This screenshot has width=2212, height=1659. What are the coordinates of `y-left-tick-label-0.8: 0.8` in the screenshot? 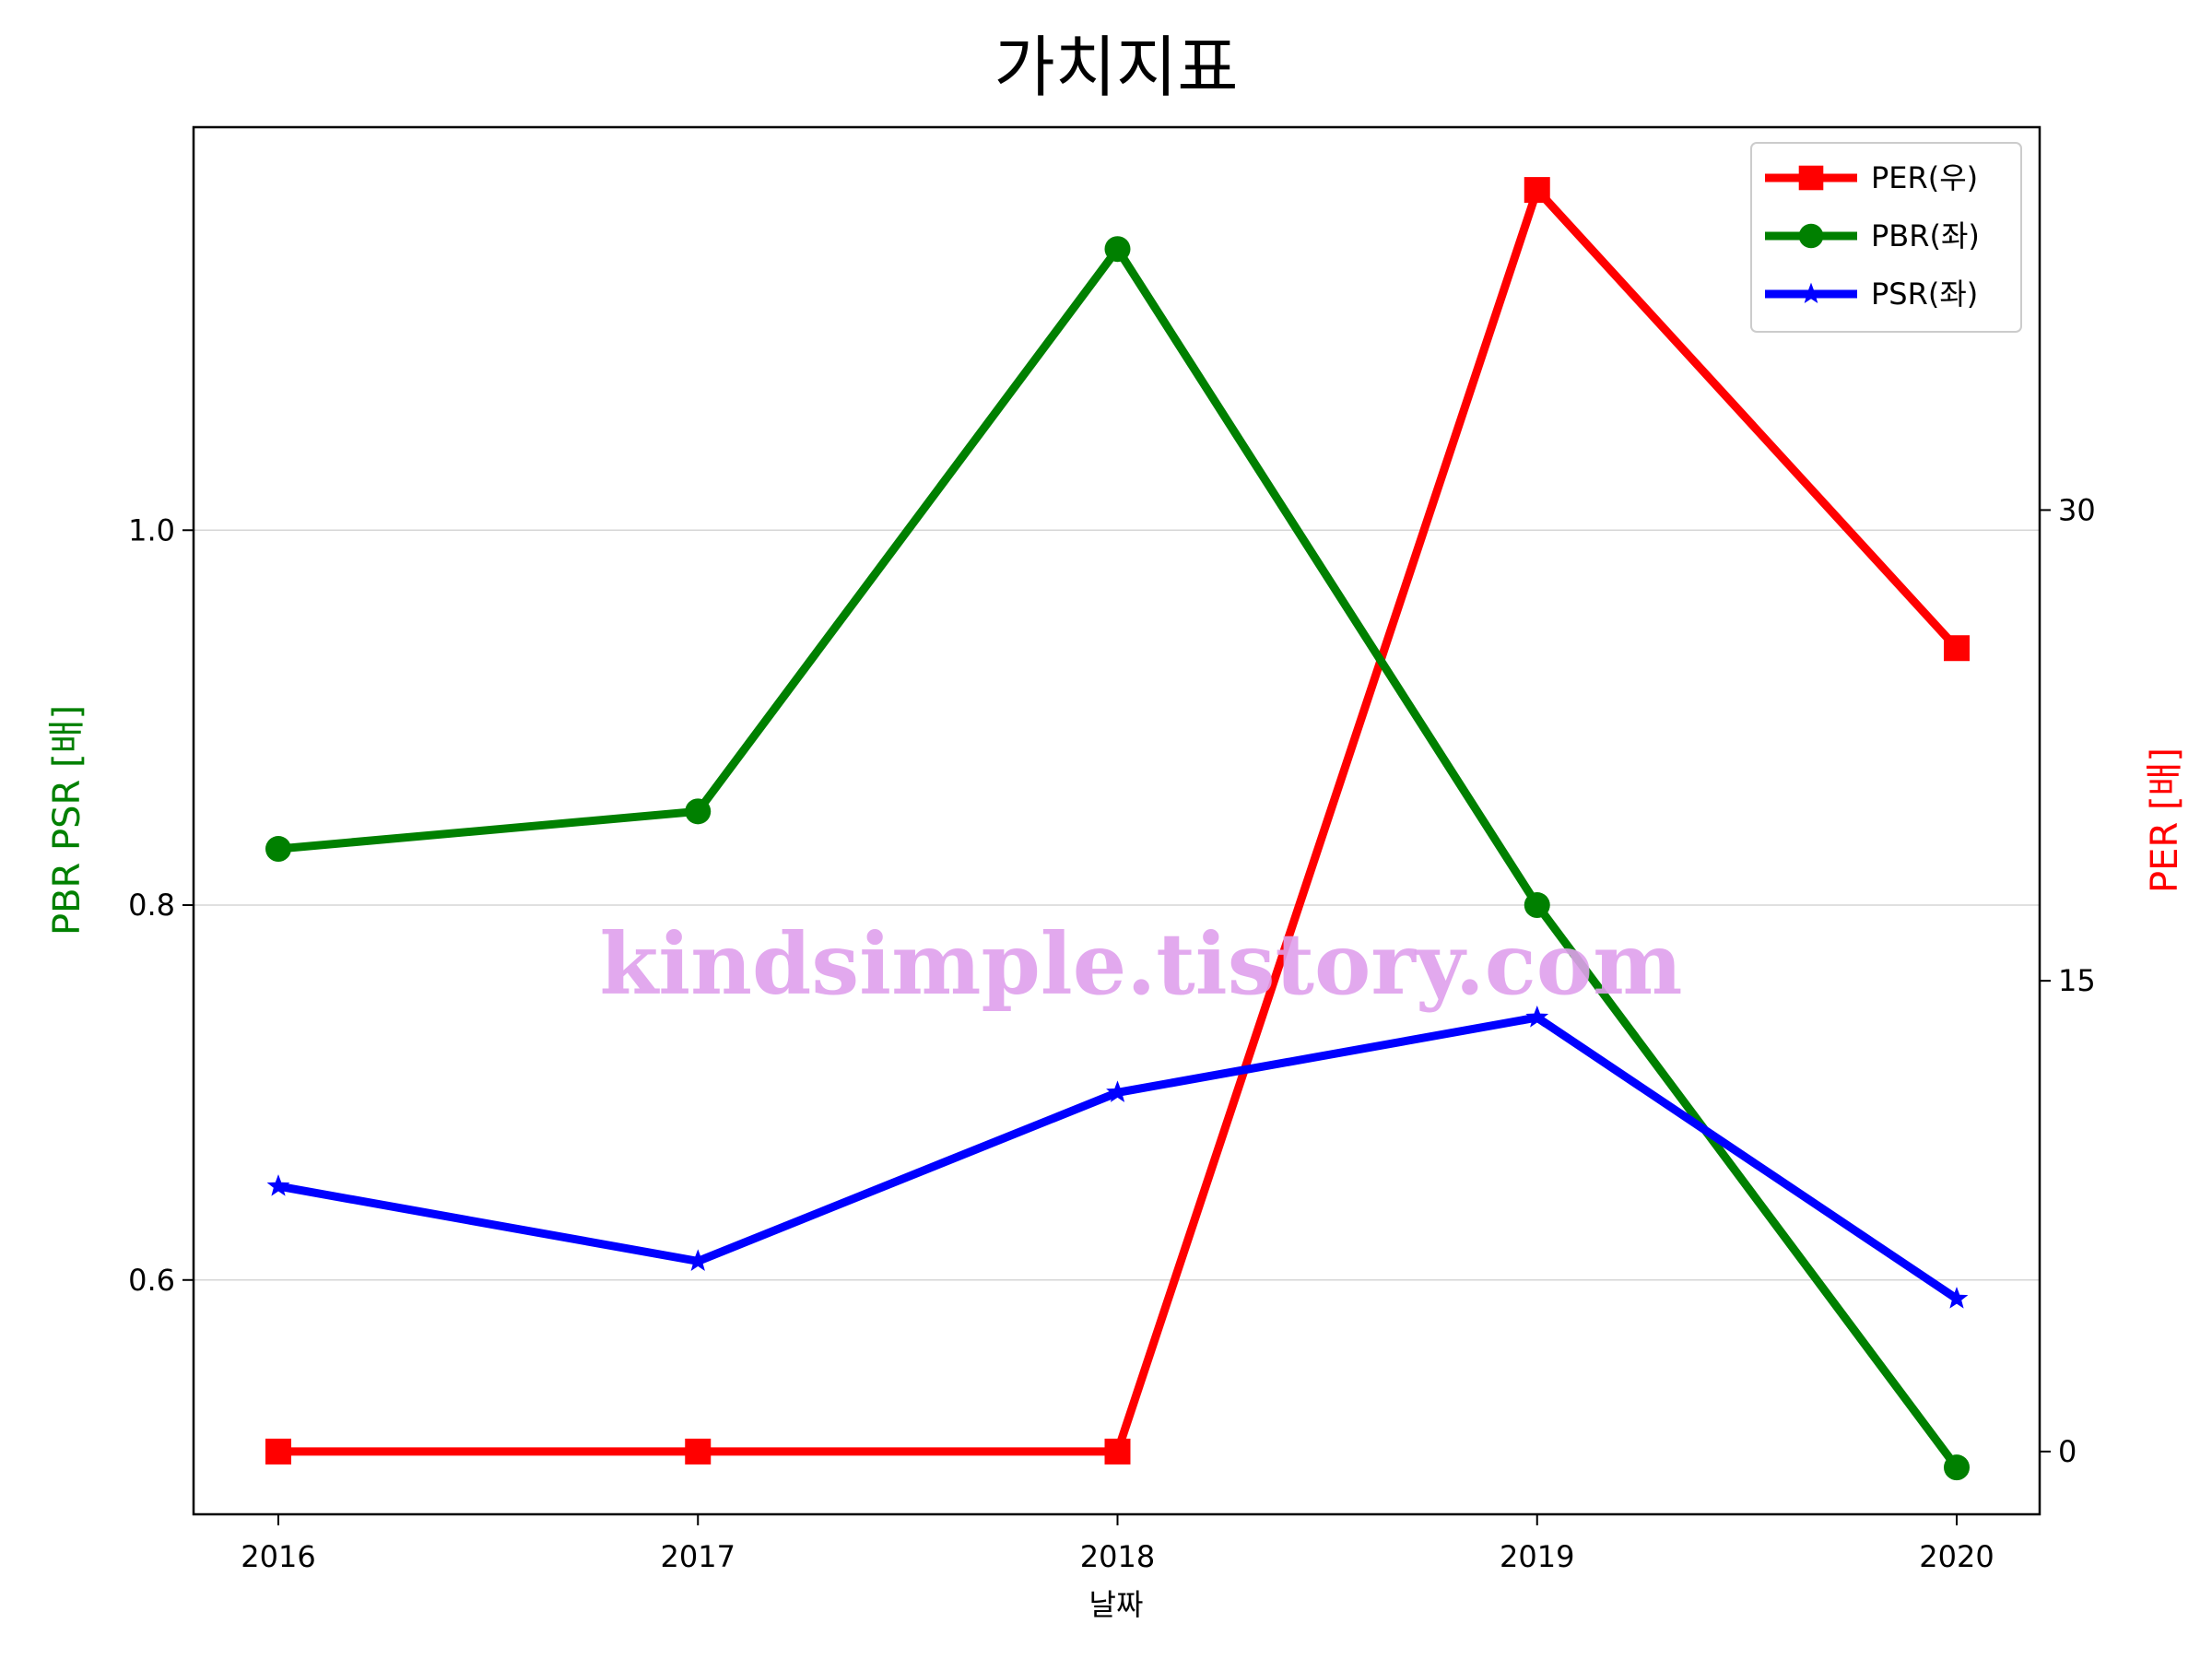 It's located at (151, 905).